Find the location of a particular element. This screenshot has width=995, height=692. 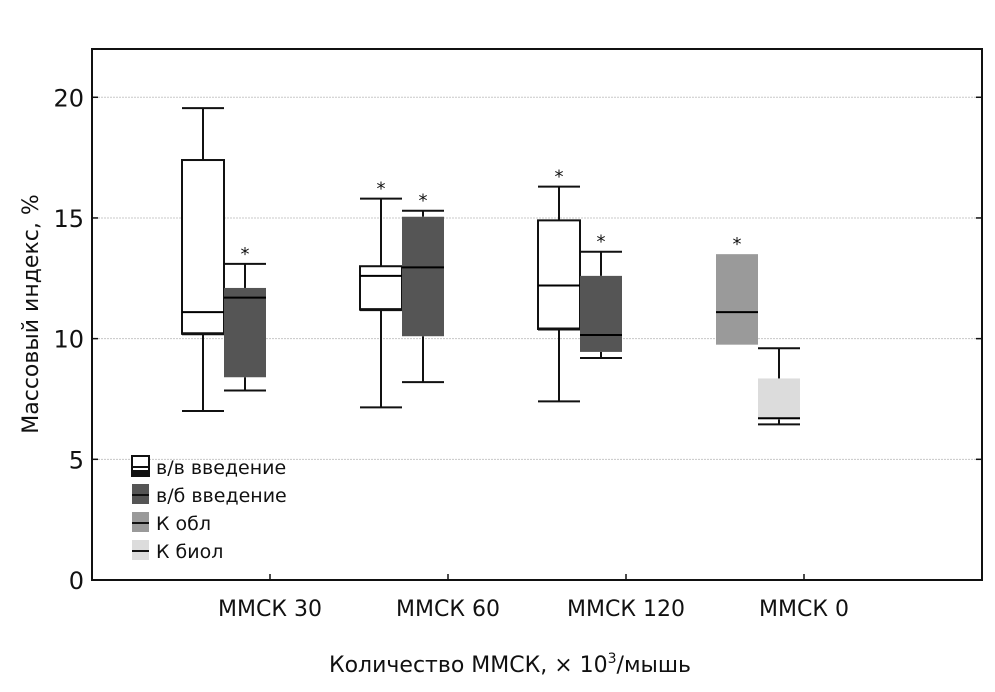

box-5: * is located at coordinates (601, 295).